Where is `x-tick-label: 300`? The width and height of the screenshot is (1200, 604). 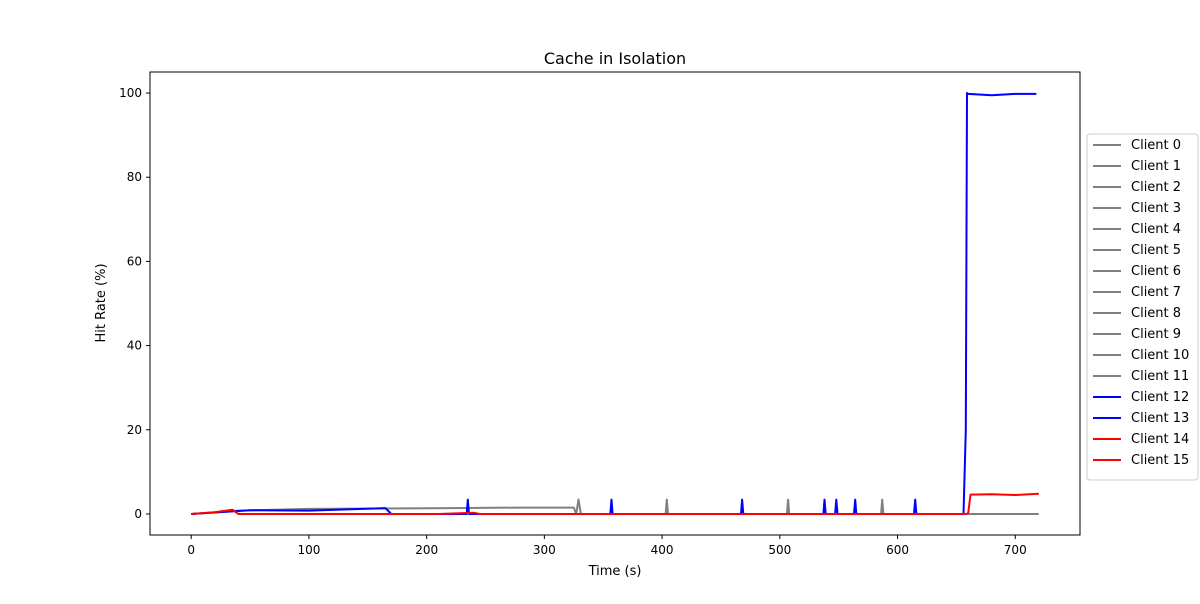
x-tick-label: 300 is located at coordinates (544, 550).